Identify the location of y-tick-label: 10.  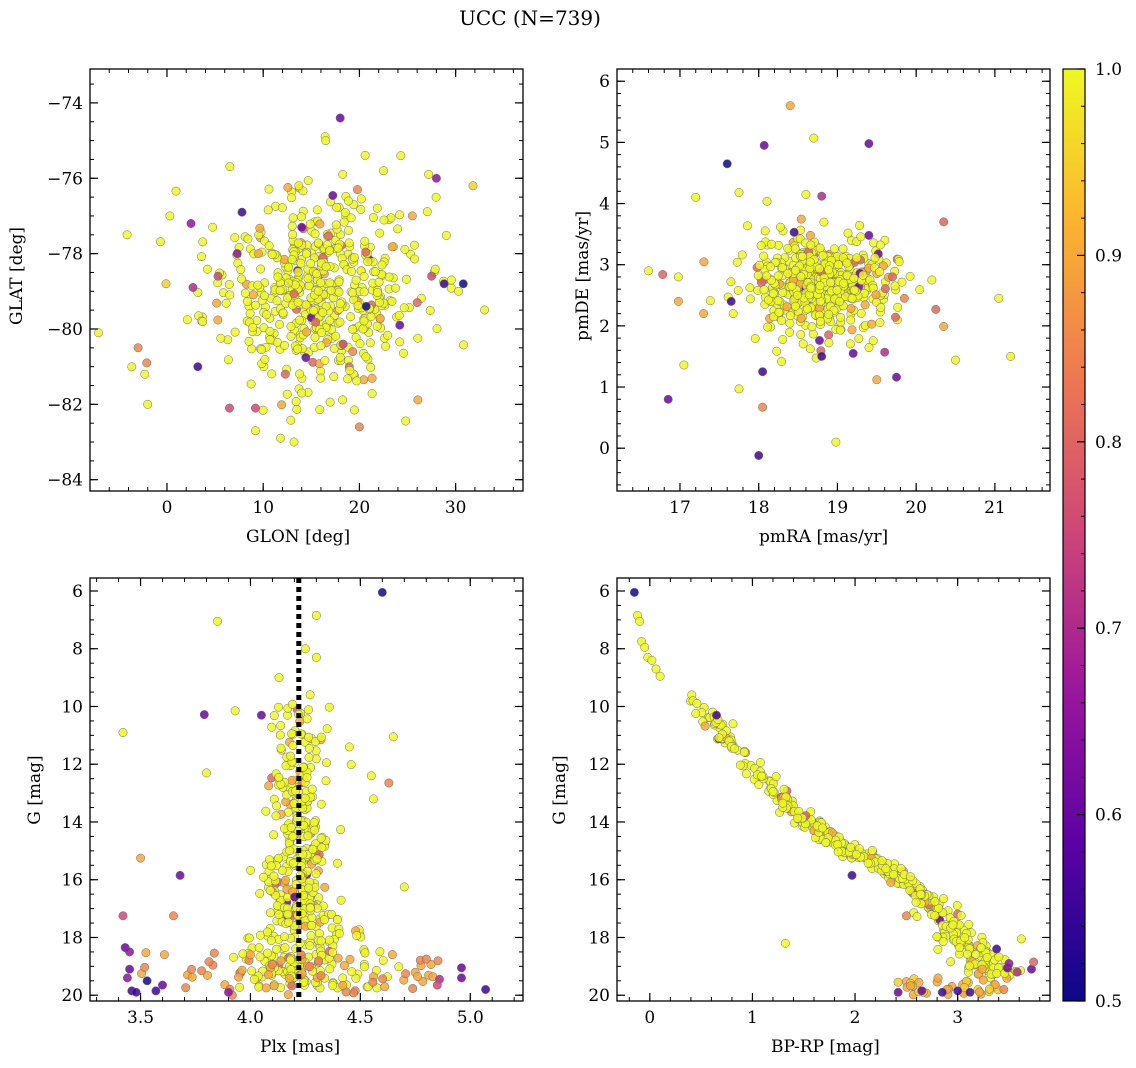
(72, 707).